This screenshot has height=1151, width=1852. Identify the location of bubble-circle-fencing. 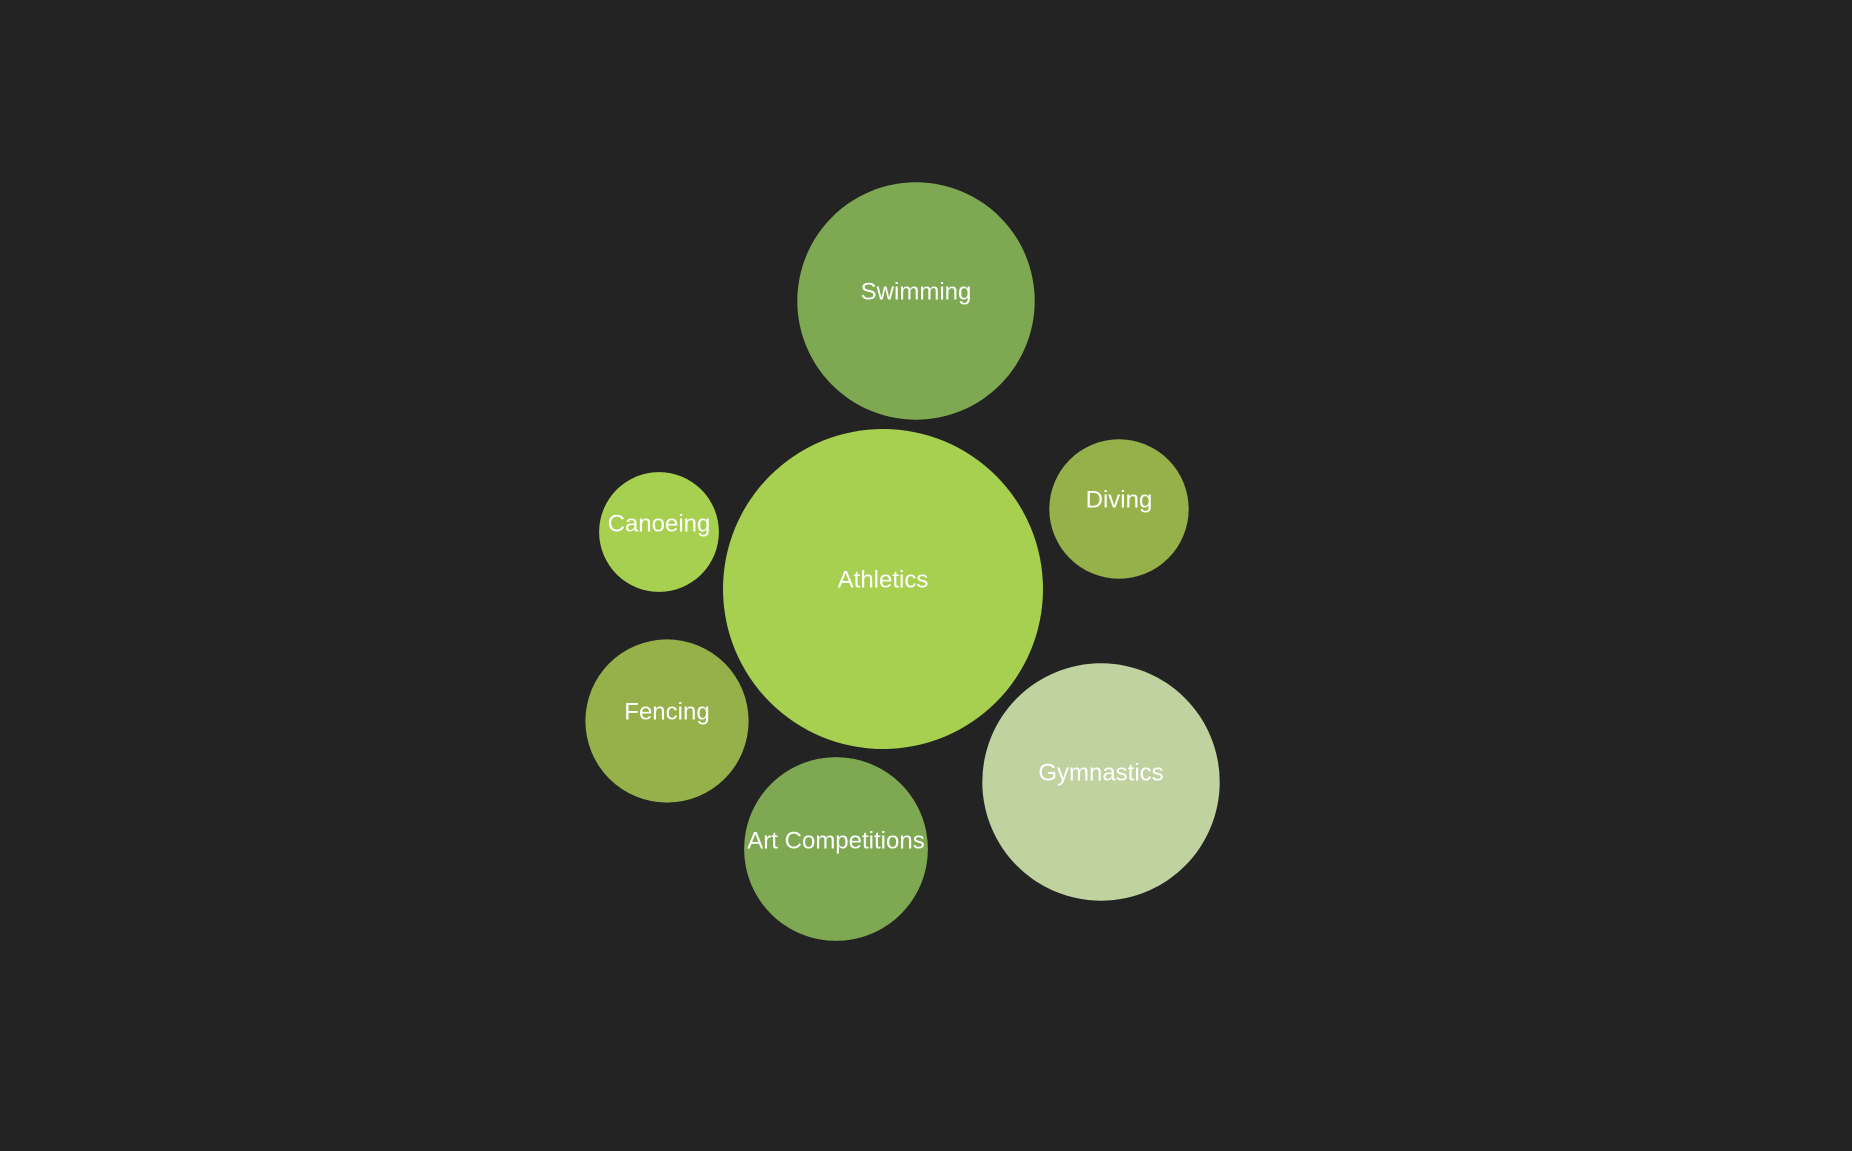
(667, 721).